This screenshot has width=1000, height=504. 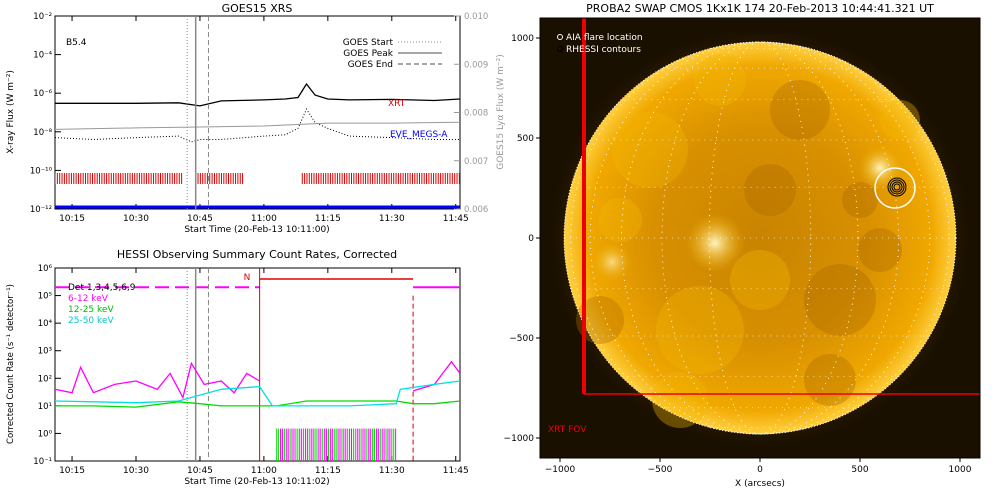 What do you see at coordinates (419, 135) in the screenshot?
I see `goes-eve-label: EVE_MEGS-A` at bounding box center [419, 135].